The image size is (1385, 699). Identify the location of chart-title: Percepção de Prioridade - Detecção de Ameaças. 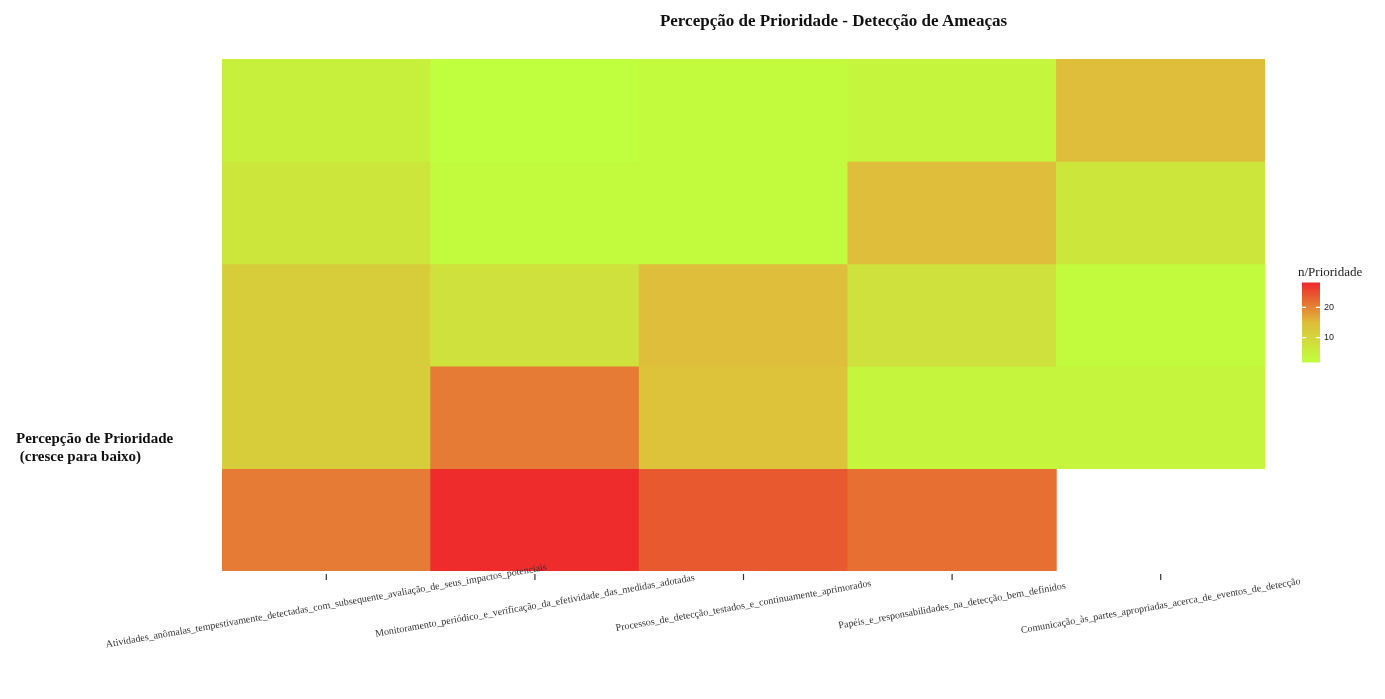
(833, 21).